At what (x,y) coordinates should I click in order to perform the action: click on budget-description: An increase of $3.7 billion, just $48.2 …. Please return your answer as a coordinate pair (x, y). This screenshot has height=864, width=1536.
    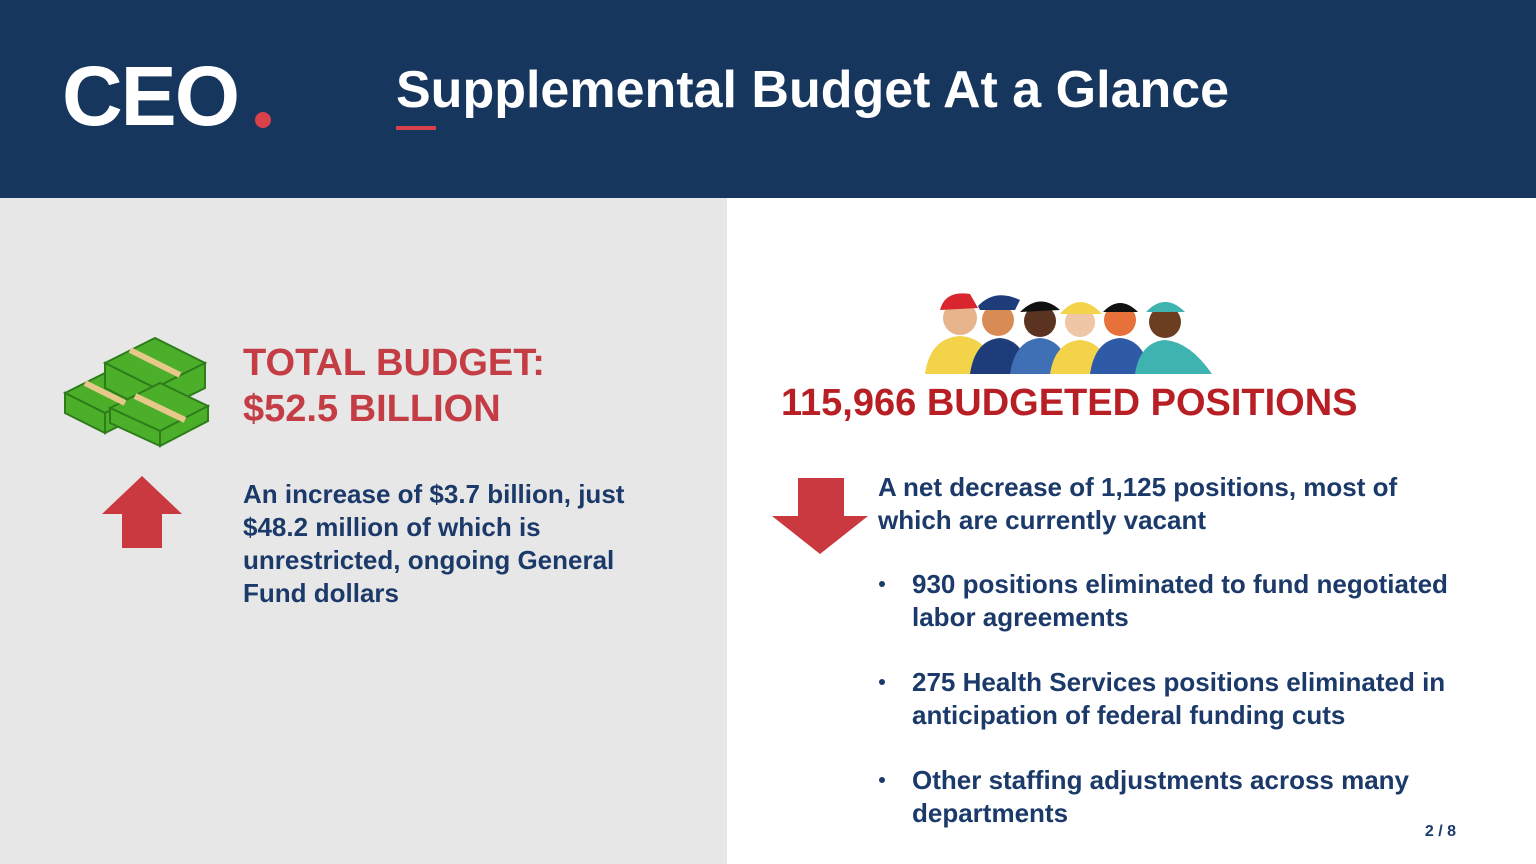
    Looking at the image, I should click on (434, 543).